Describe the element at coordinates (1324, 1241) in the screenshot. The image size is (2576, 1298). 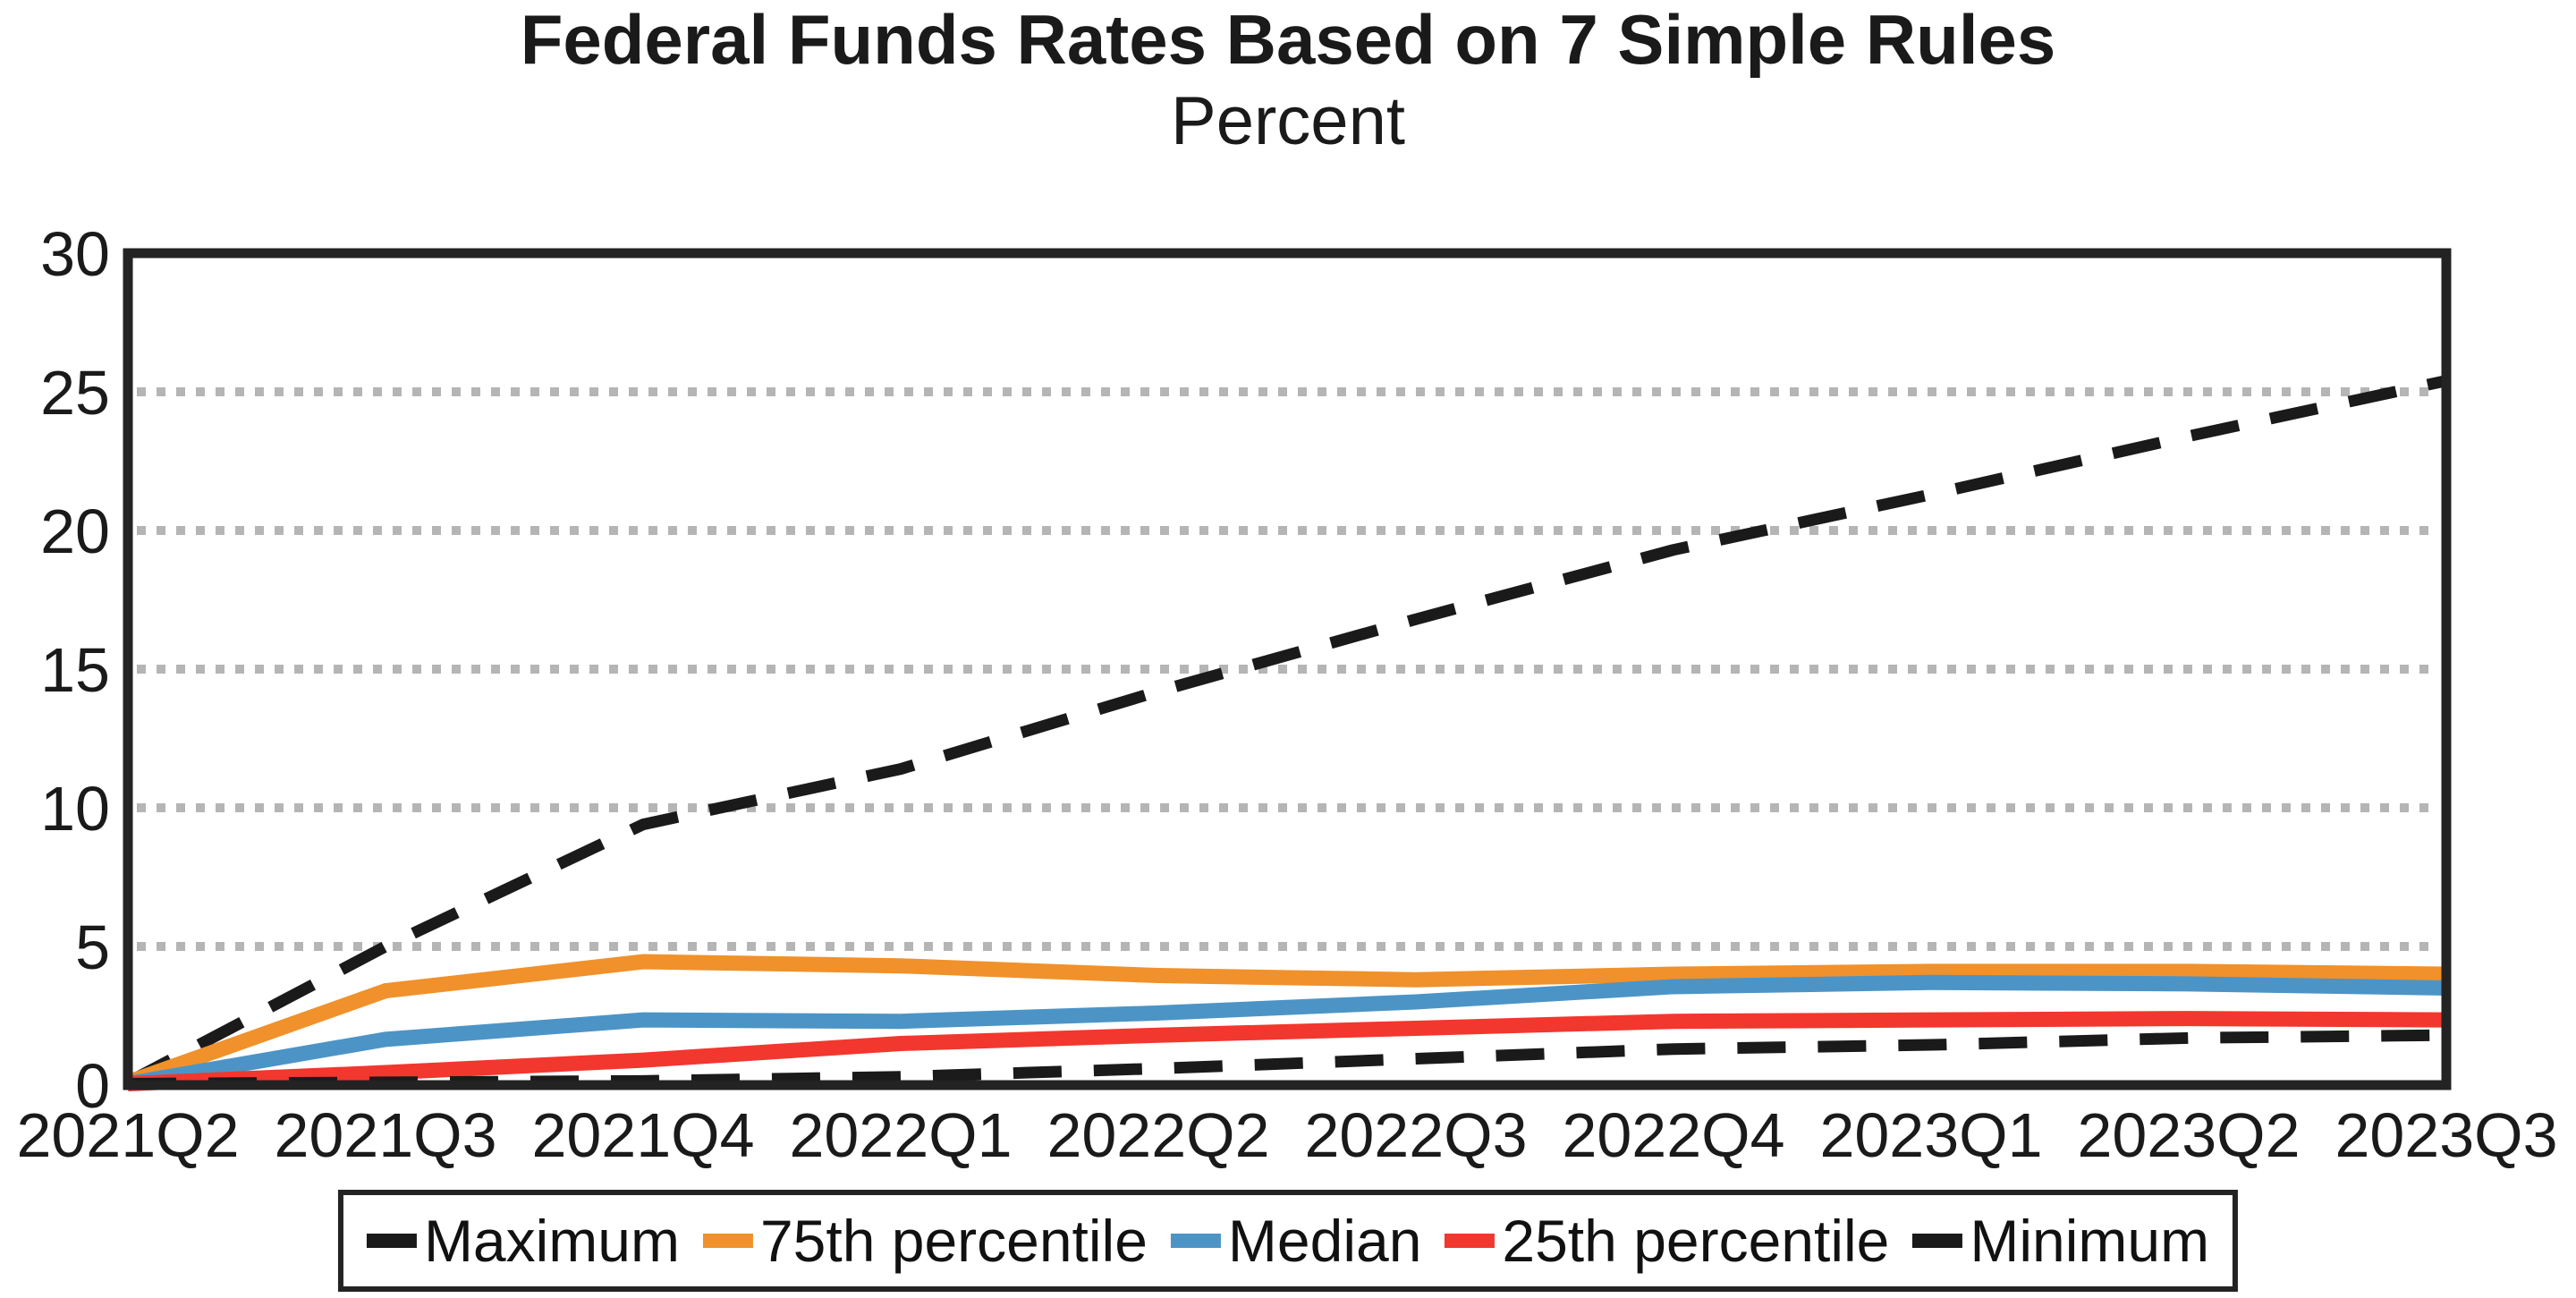
I see `legend-label: Median` at that location.